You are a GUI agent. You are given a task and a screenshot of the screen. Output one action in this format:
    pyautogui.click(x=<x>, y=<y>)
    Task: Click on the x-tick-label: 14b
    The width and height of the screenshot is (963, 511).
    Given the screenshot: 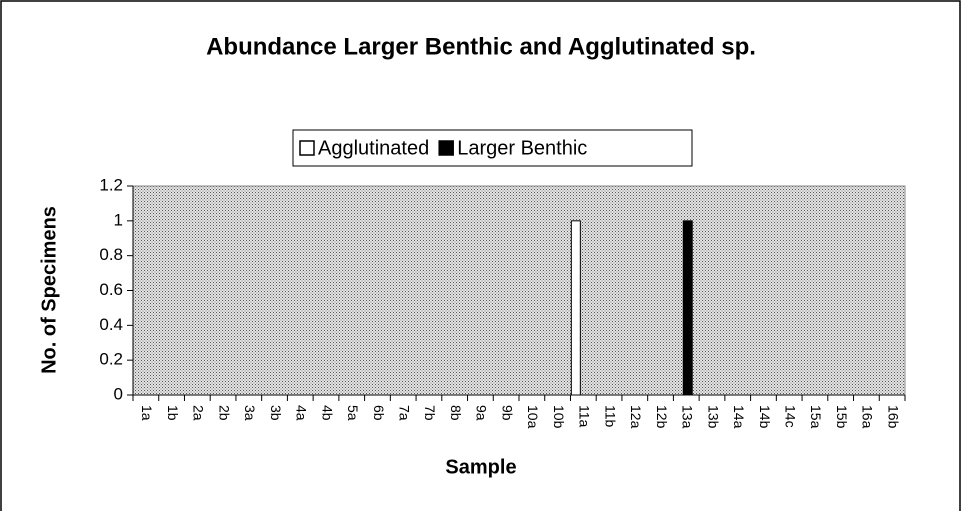 What is the action you would take?
    pyautogui.click(x=765, y=417)
    